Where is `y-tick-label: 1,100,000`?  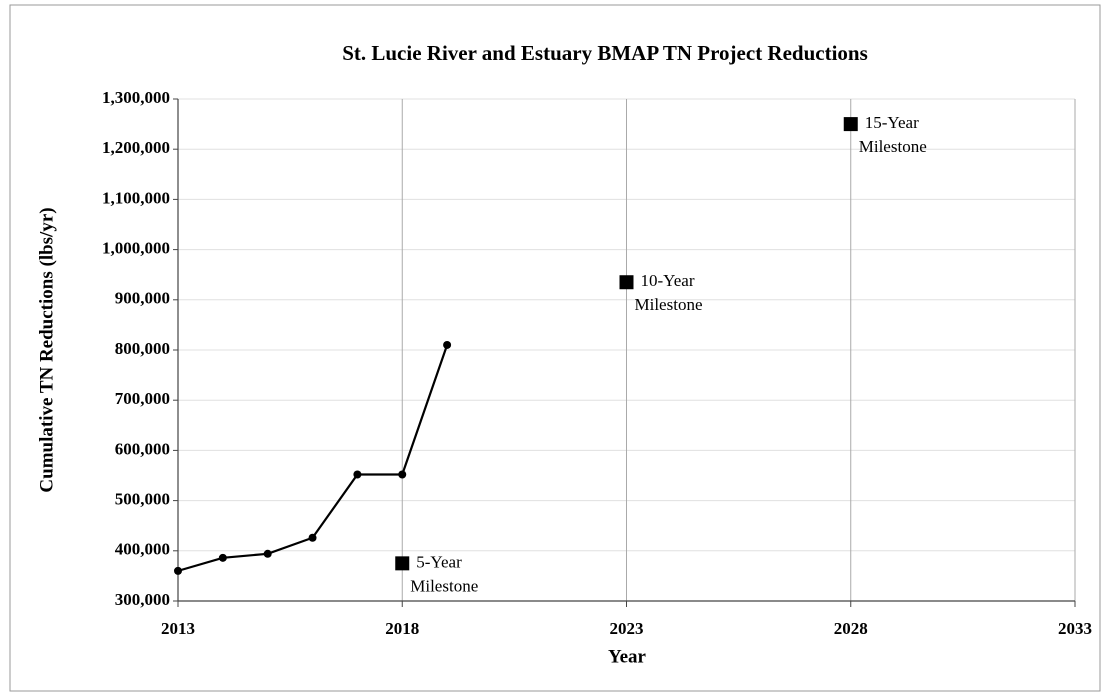
y-tick-label: 1,100,000 is located at coordinates (136, 197).